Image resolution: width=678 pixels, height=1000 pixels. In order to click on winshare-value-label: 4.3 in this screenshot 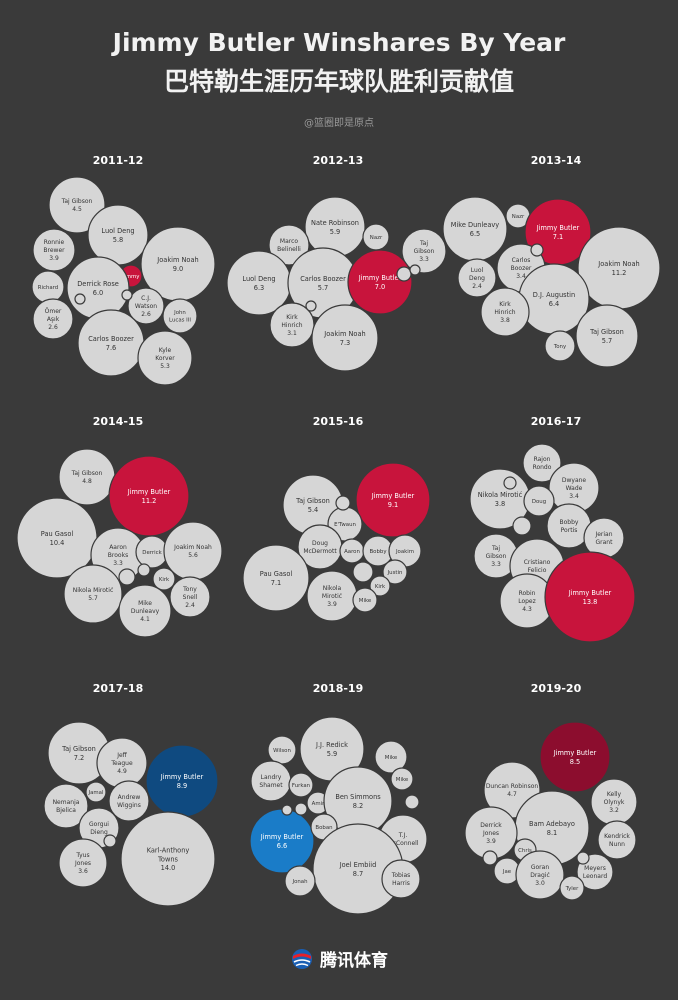, I will do `click(527, 609)`.